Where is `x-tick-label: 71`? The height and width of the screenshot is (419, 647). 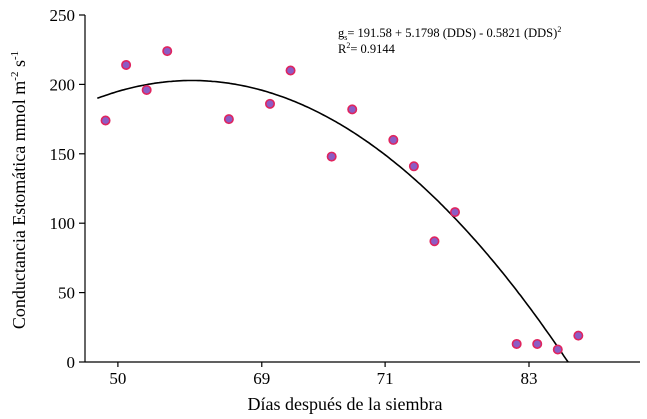 x-tick-label: 71 is located at coordinates (385, 378).